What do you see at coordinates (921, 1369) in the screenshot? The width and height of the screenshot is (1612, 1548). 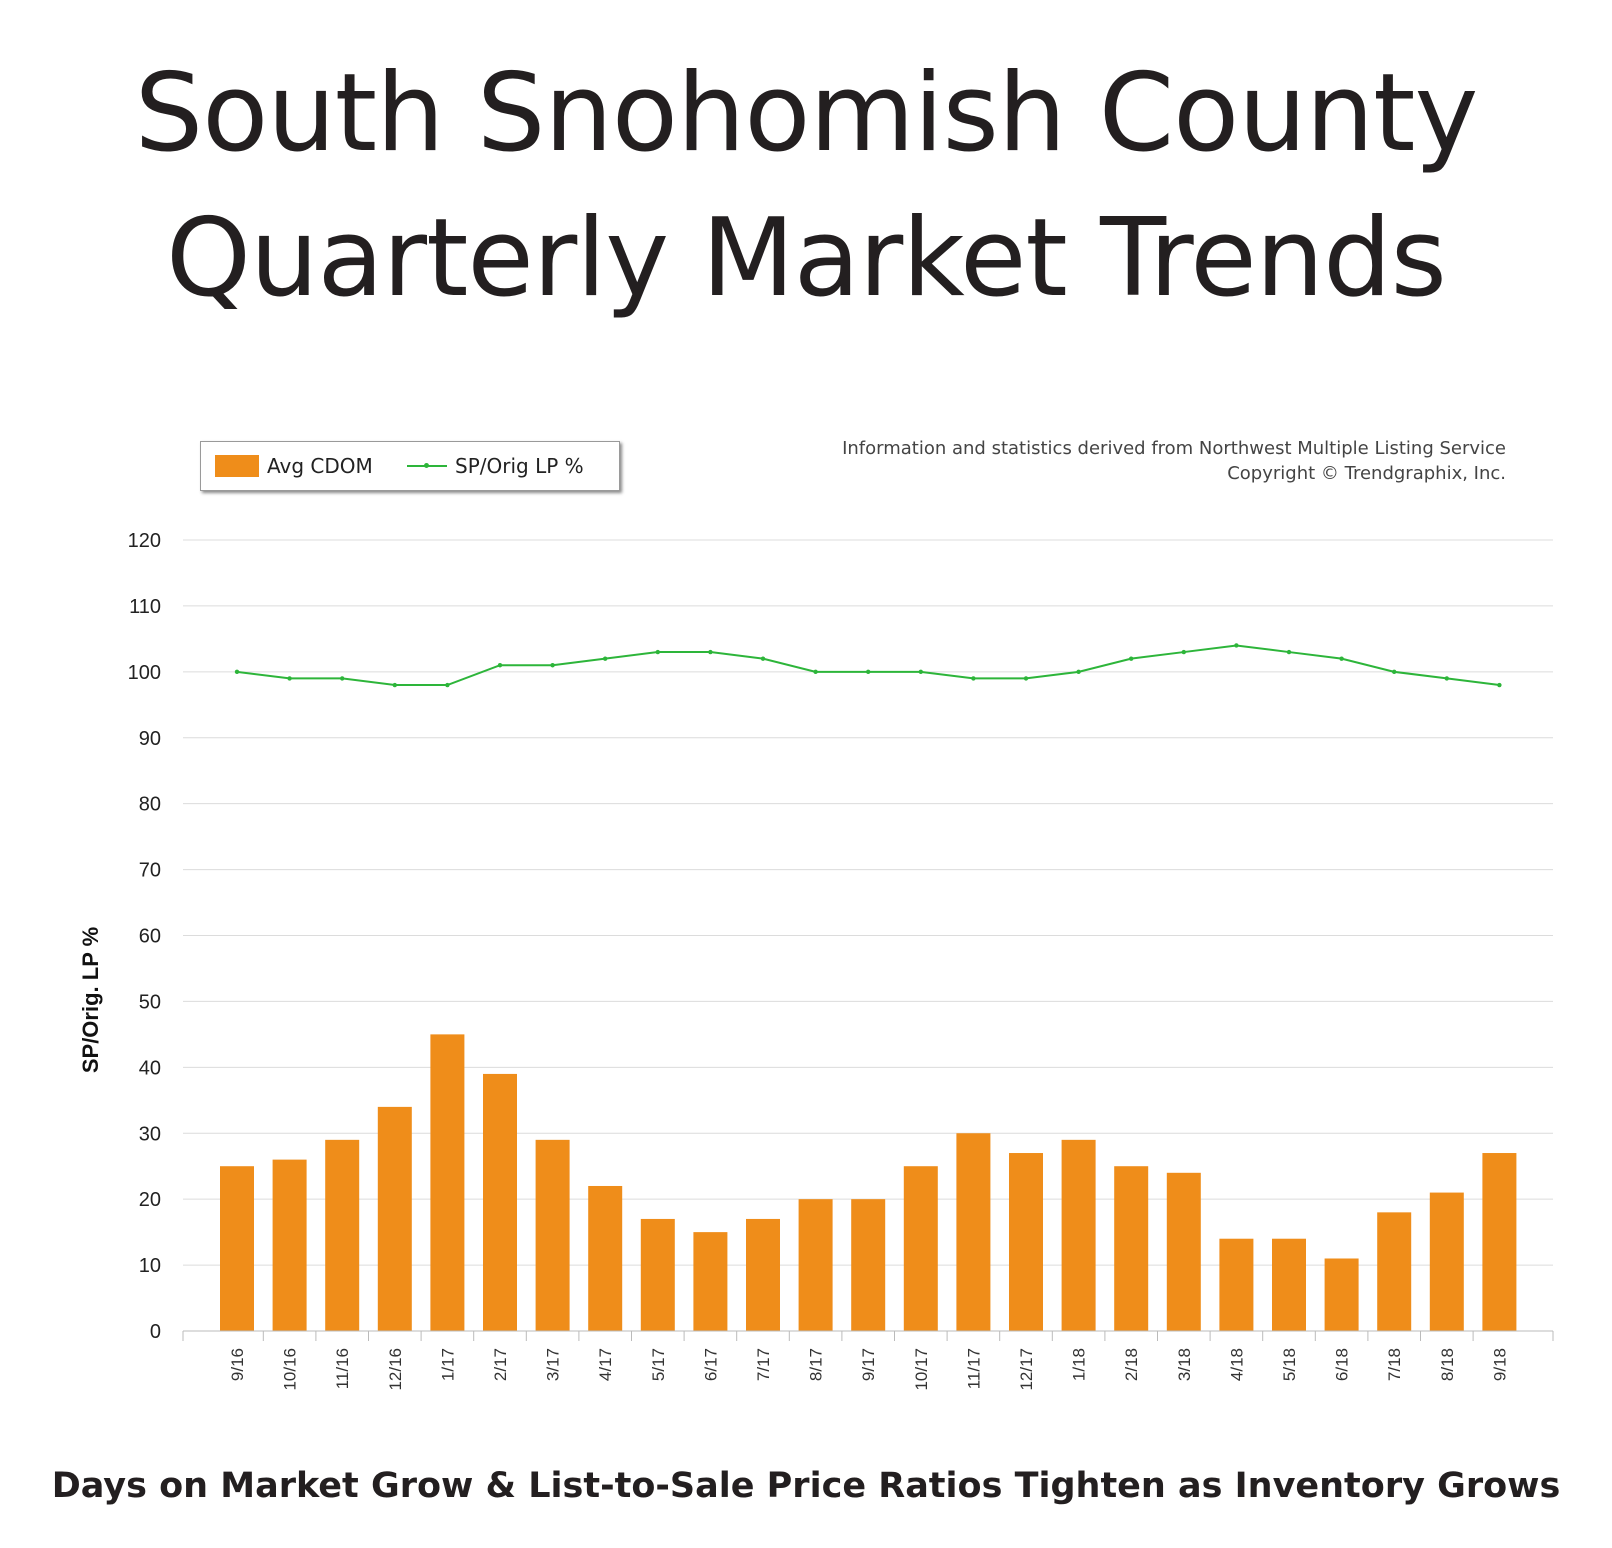 I see `x-tick-label: 10/17` at bounding box center [921, 1369].